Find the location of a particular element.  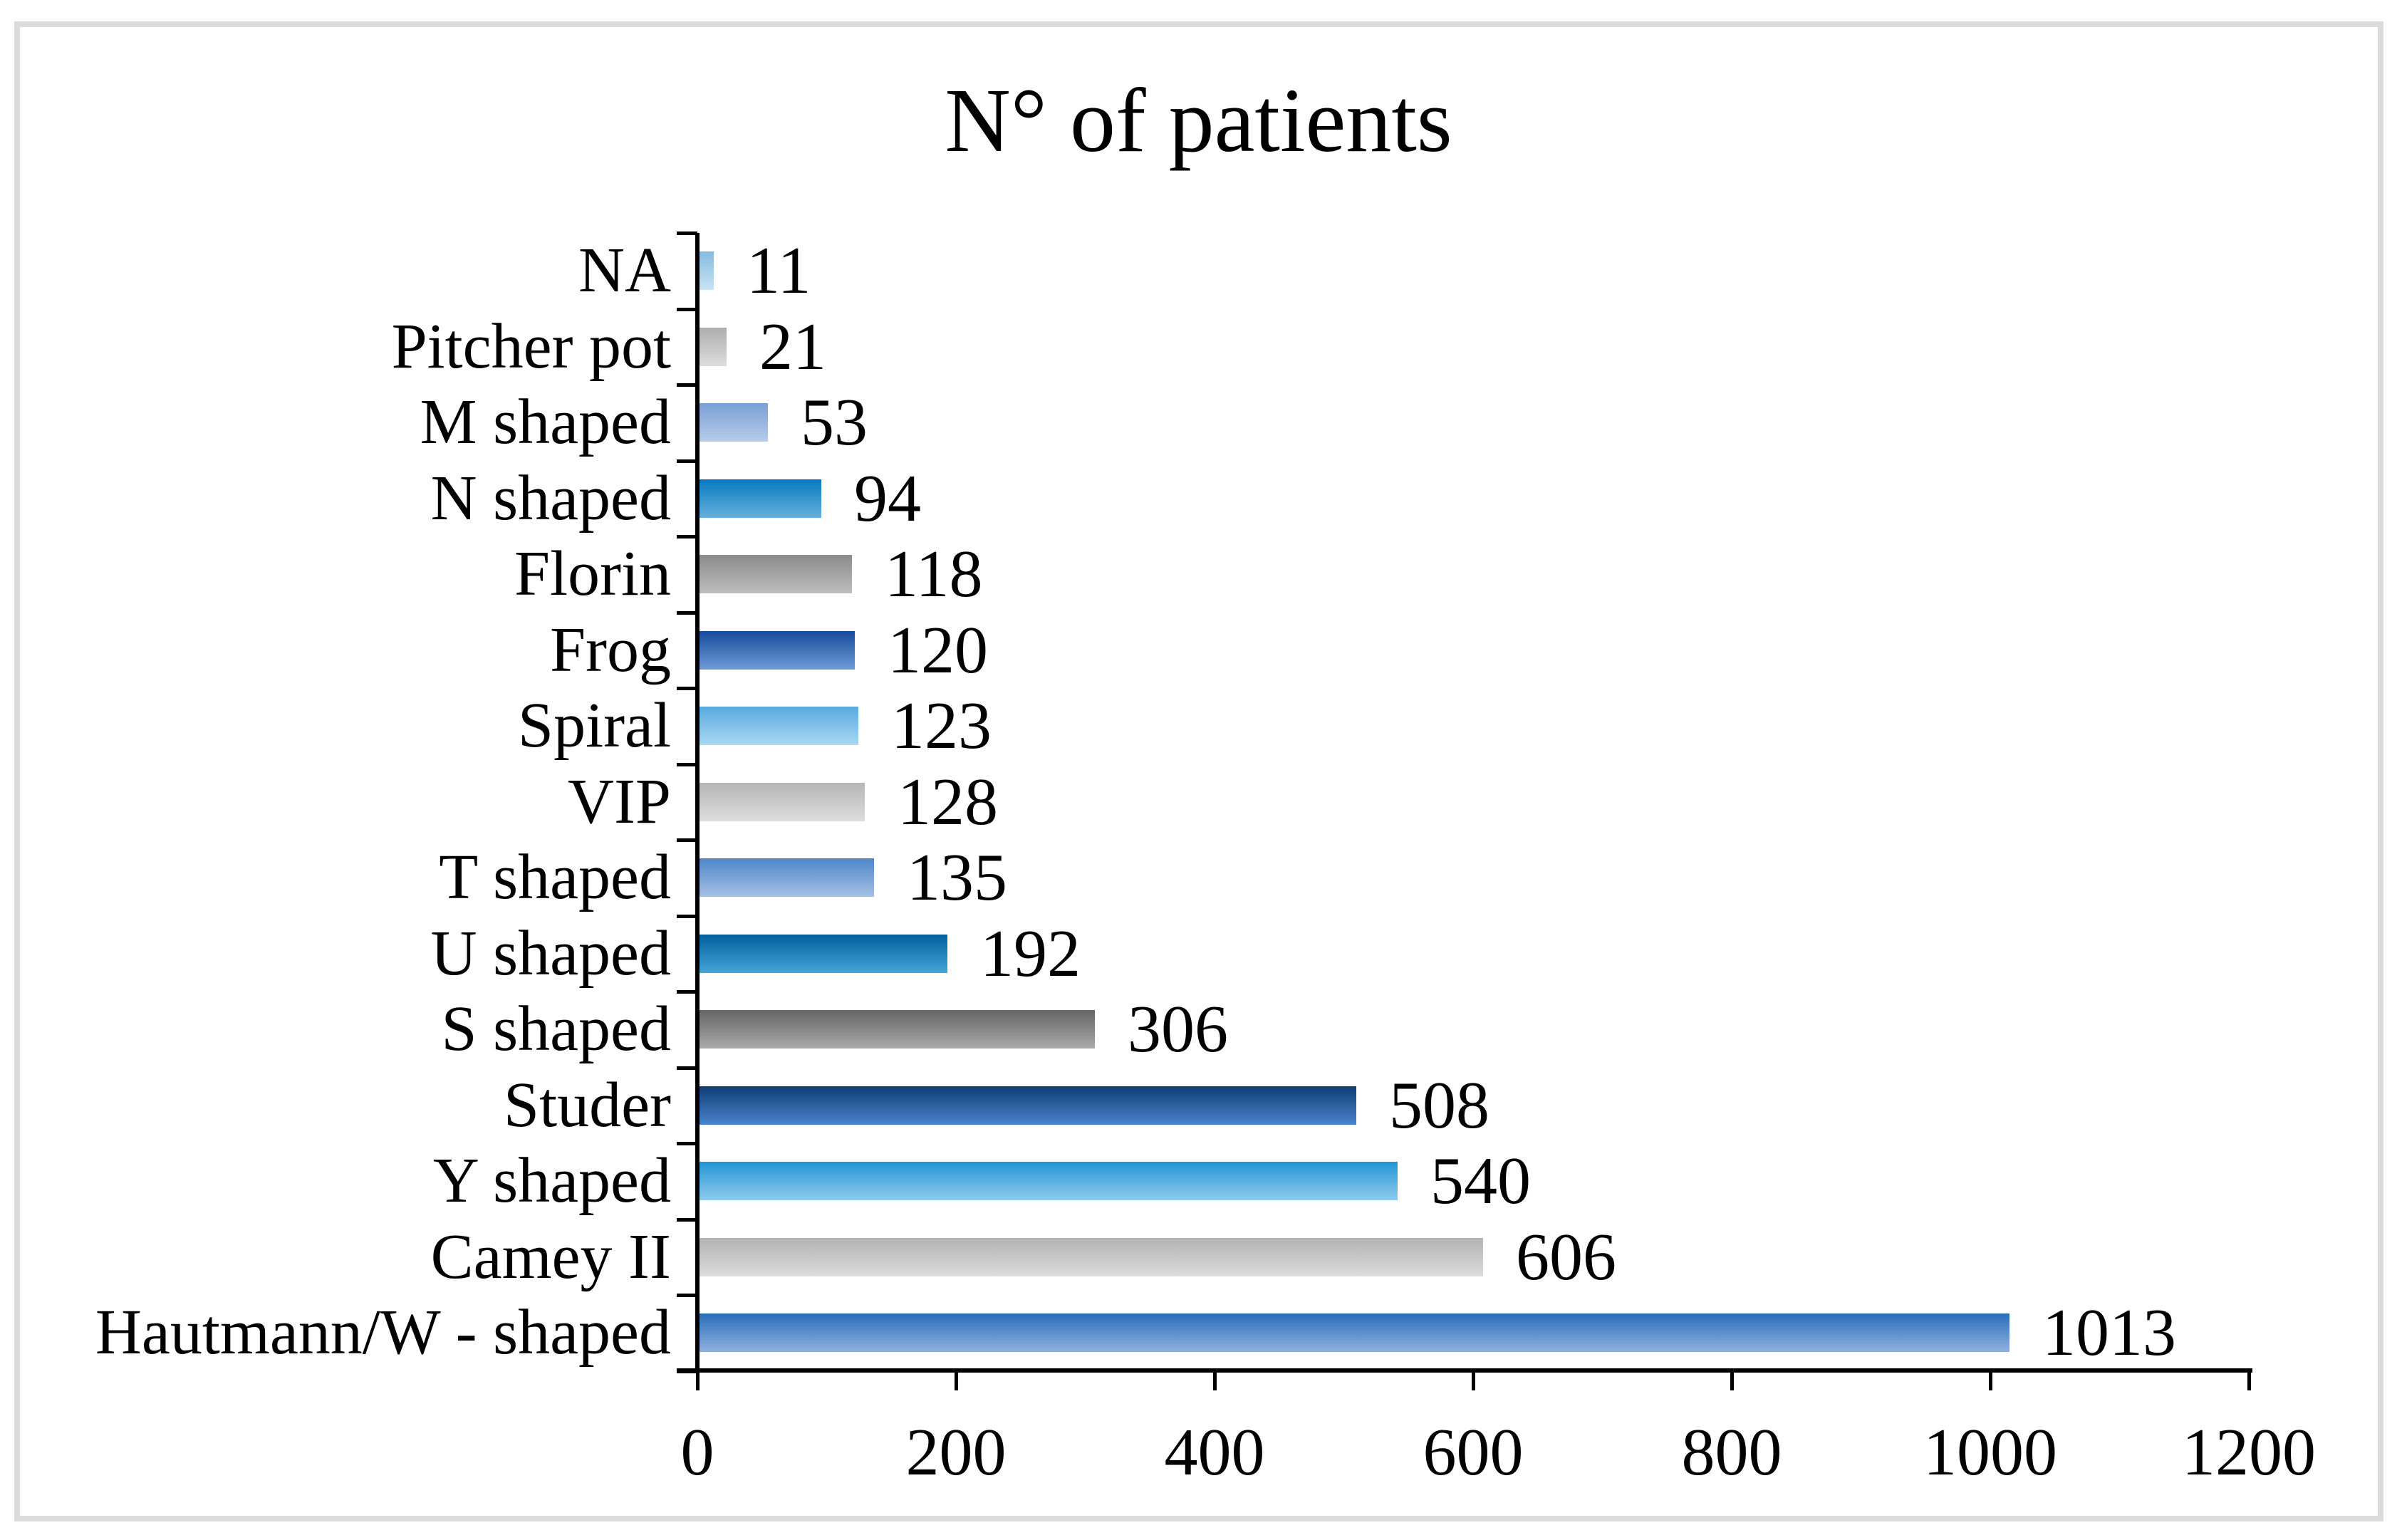

value-label: 123 is located at coordinates (941, 726).